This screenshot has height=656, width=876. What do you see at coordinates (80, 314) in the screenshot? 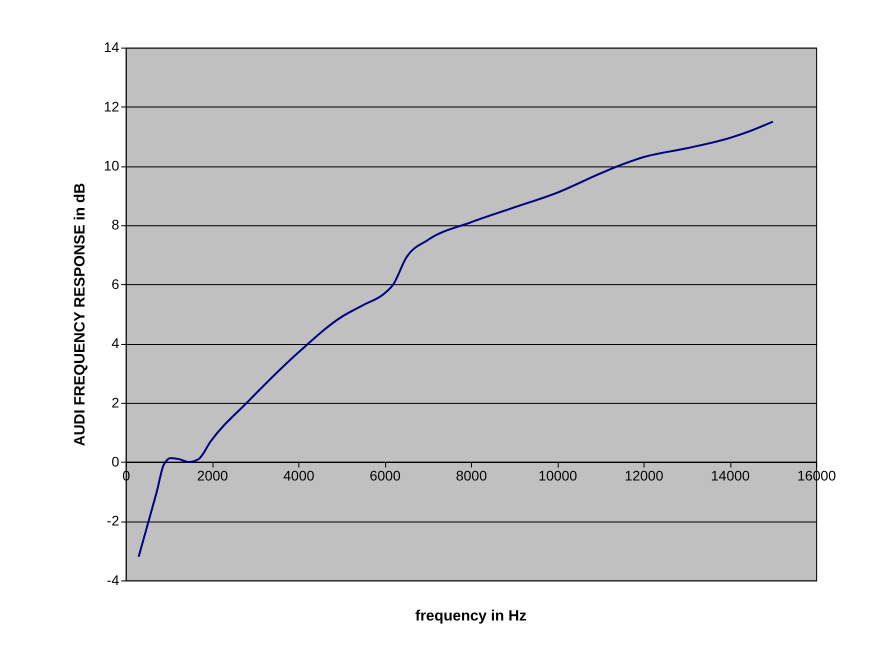
I see `y-axis-title: AUDI FREQUENCY RESPONSE in dB` at bounding box center [80, 314].